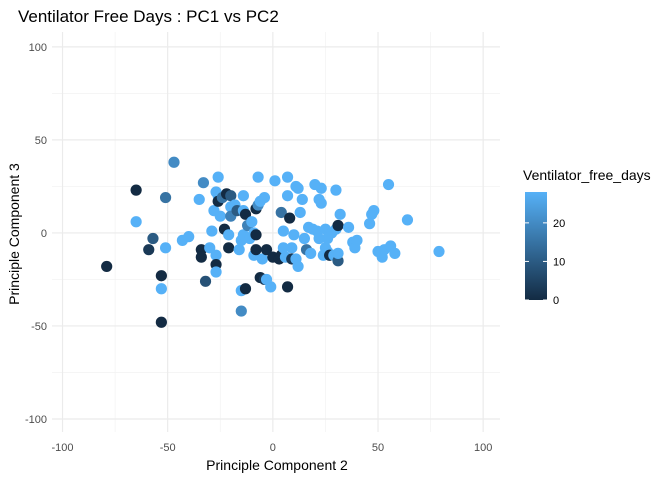 This screenshot has height=480, width=672. What do you see at coordinates (36, 420) in the screenshot?
I see `y-tick-label: -100` at bounding box center [36, 420].